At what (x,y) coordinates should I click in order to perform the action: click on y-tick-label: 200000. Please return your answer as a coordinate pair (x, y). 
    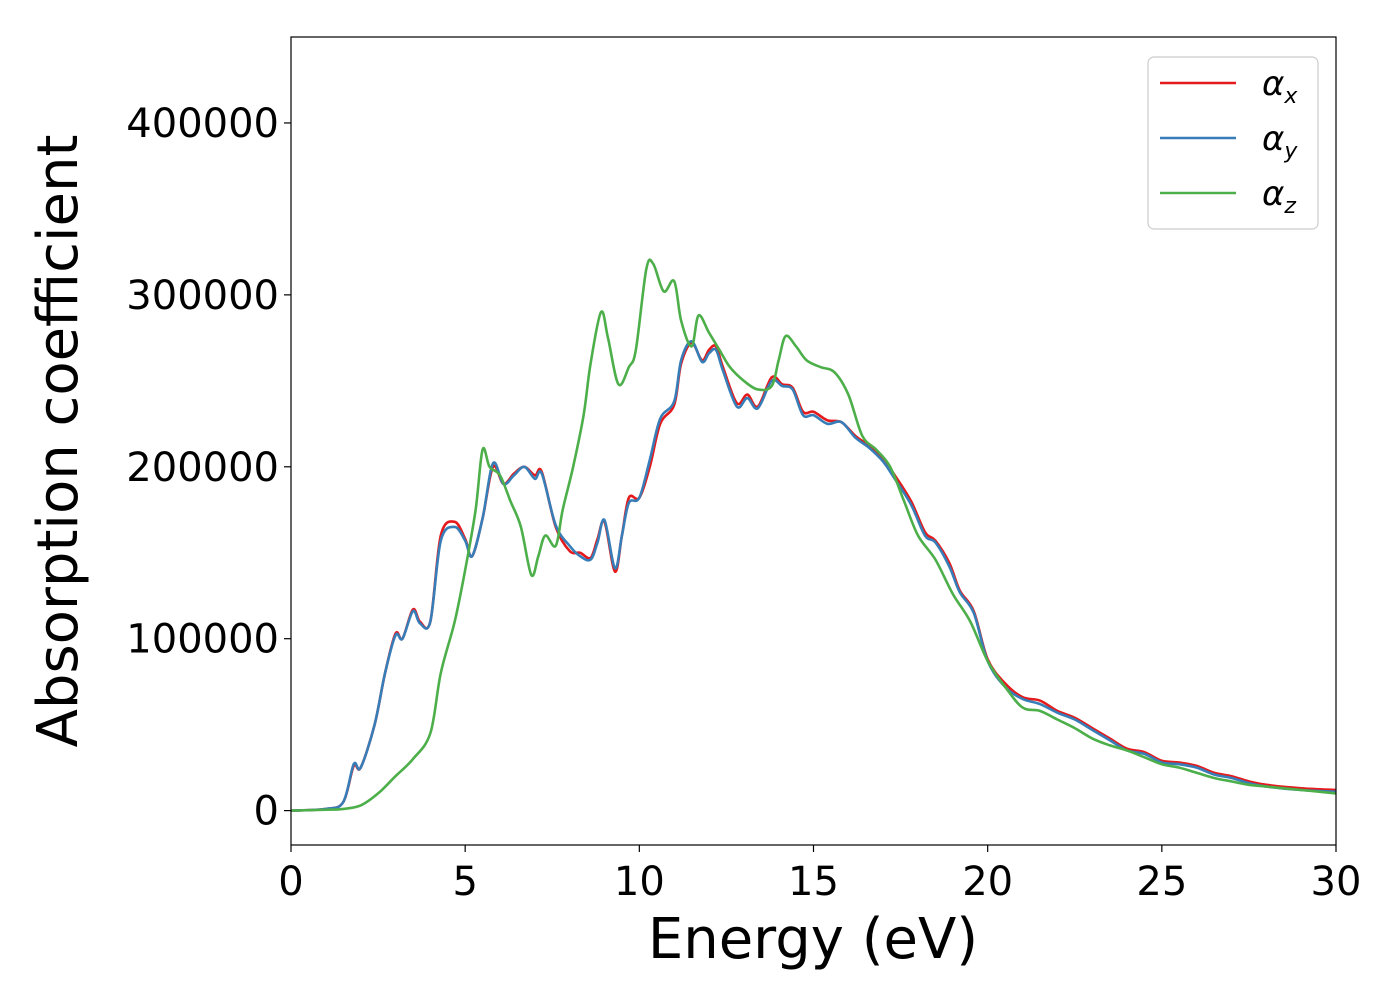
    Looking at the image, I should click on (202, 468).